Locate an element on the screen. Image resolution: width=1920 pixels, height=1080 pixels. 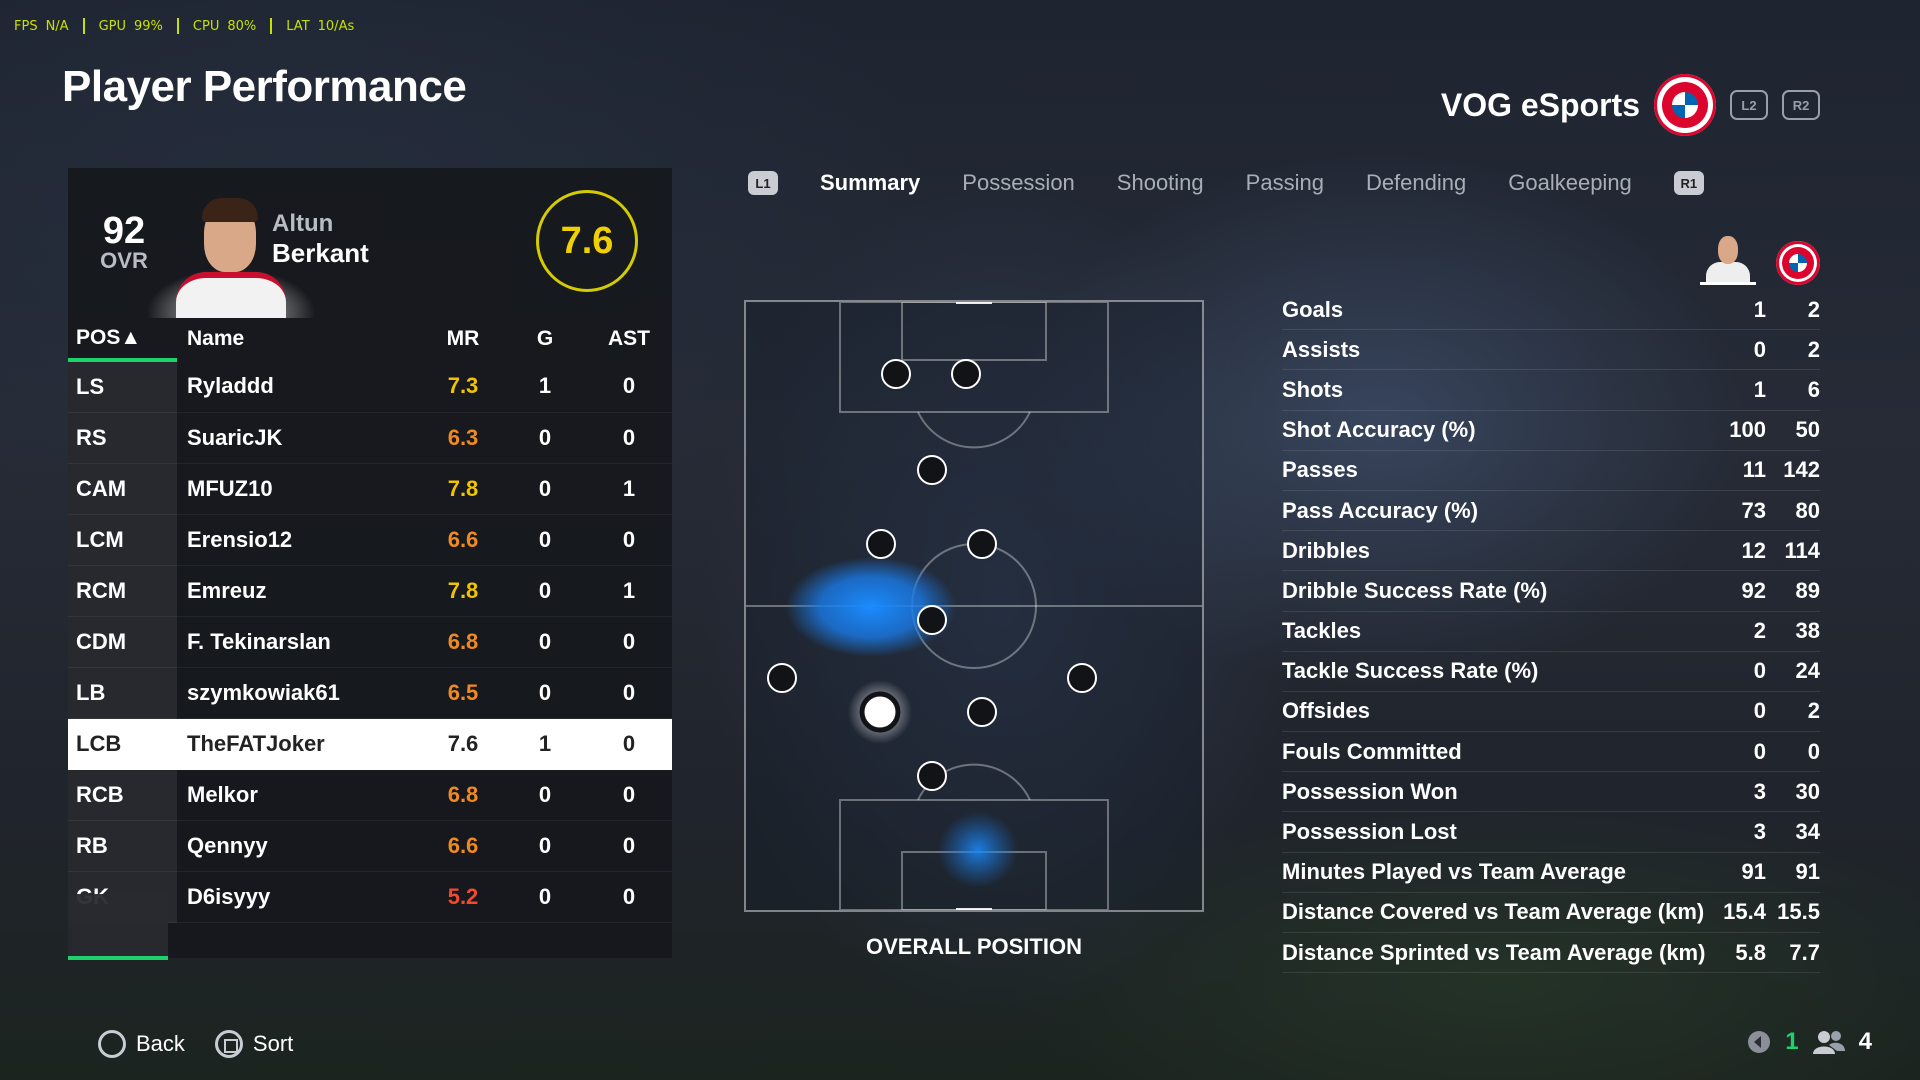
team-name: VOG eSports is located at coordinates (1540, 104).